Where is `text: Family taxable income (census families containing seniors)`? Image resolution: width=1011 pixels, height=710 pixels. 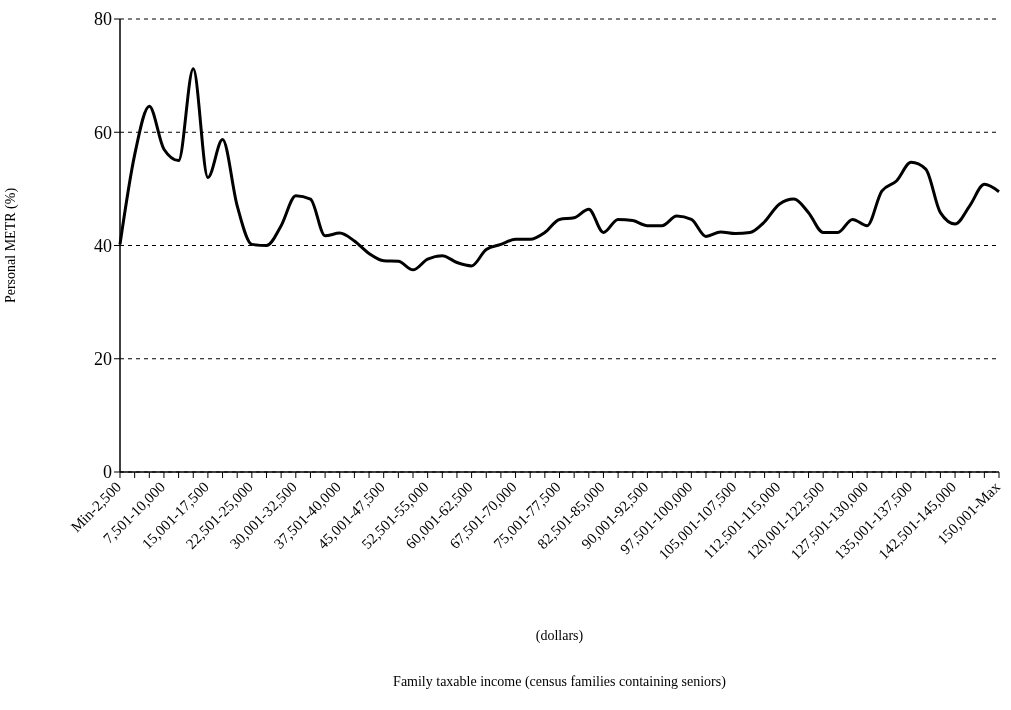 text: Family taxable income (census families containing seniors) is located at coordinates (559, 682).